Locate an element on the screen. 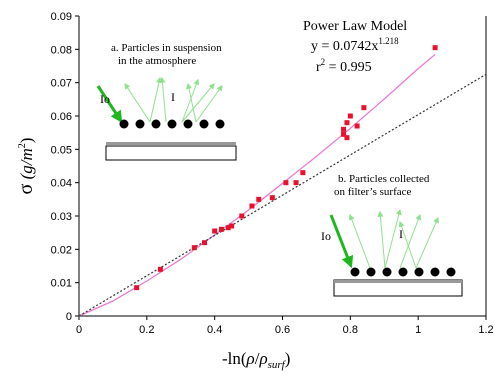 This screenshot has height=381, width=494. r2-value: = 0.995 is located at coordinates (348, 67).